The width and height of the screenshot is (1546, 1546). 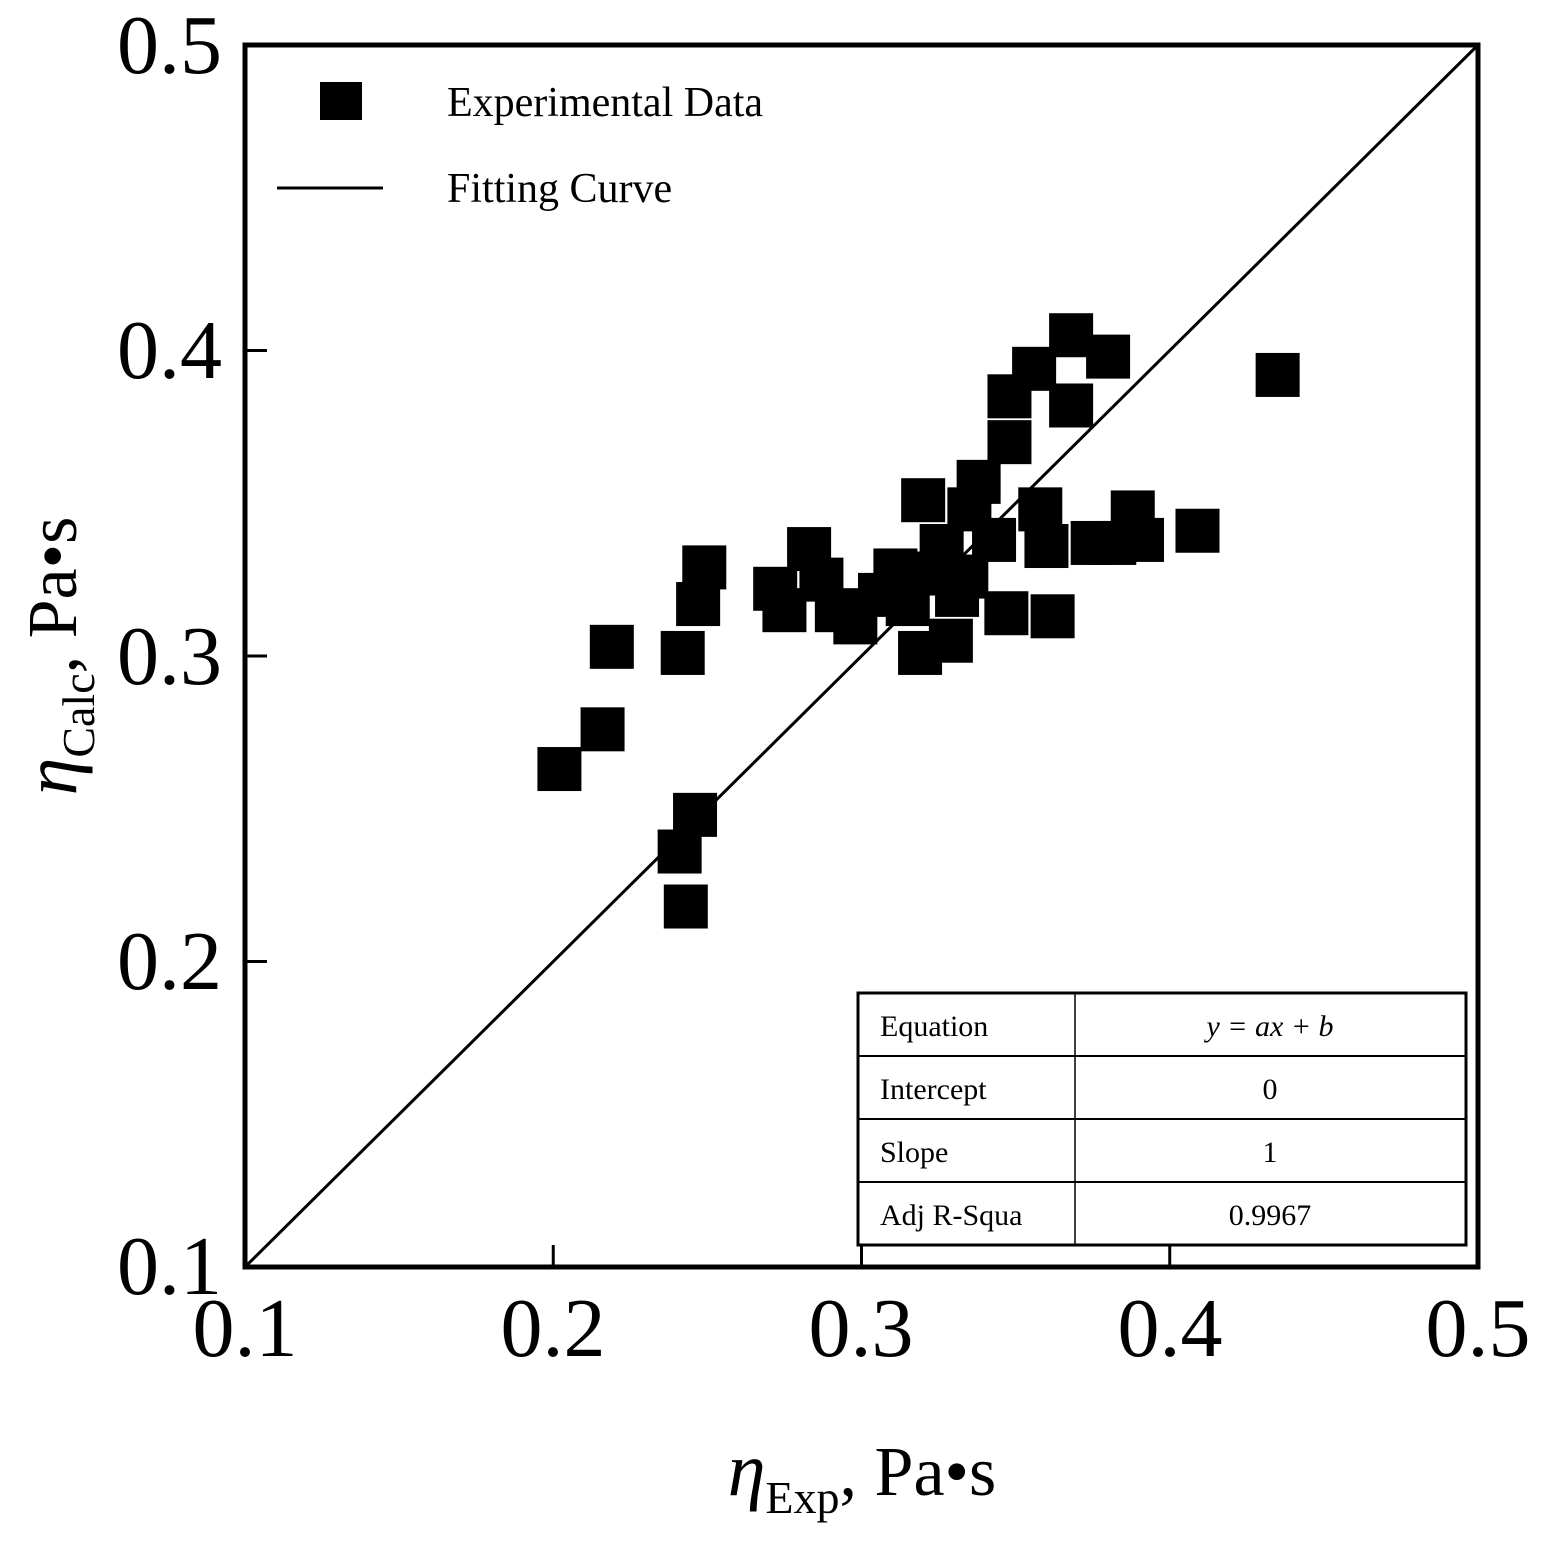 What do you see at coordinates (51, 777) in the screenshot?
I see `y-axis-title-symbol: η` at bounding box center [51, 777].